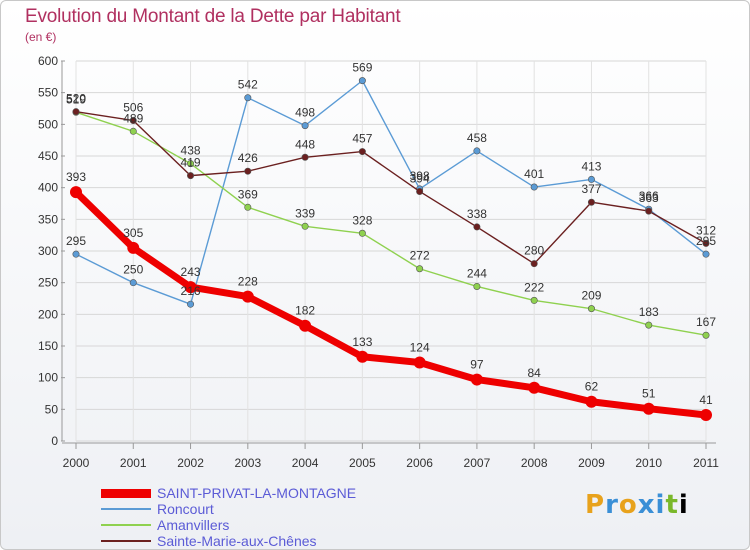 The height and width of the screenshot is (550, 750). I want to click on data-label: 363, so click(649, 198).